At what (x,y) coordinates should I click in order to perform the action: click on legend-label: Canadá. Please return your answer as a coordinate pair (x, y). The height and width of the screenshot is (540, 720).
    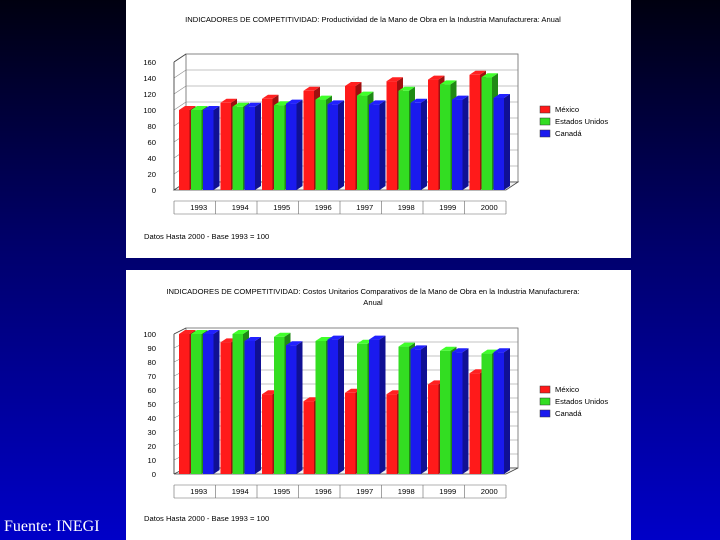
    Looking at the image, I should click on (568, 133).